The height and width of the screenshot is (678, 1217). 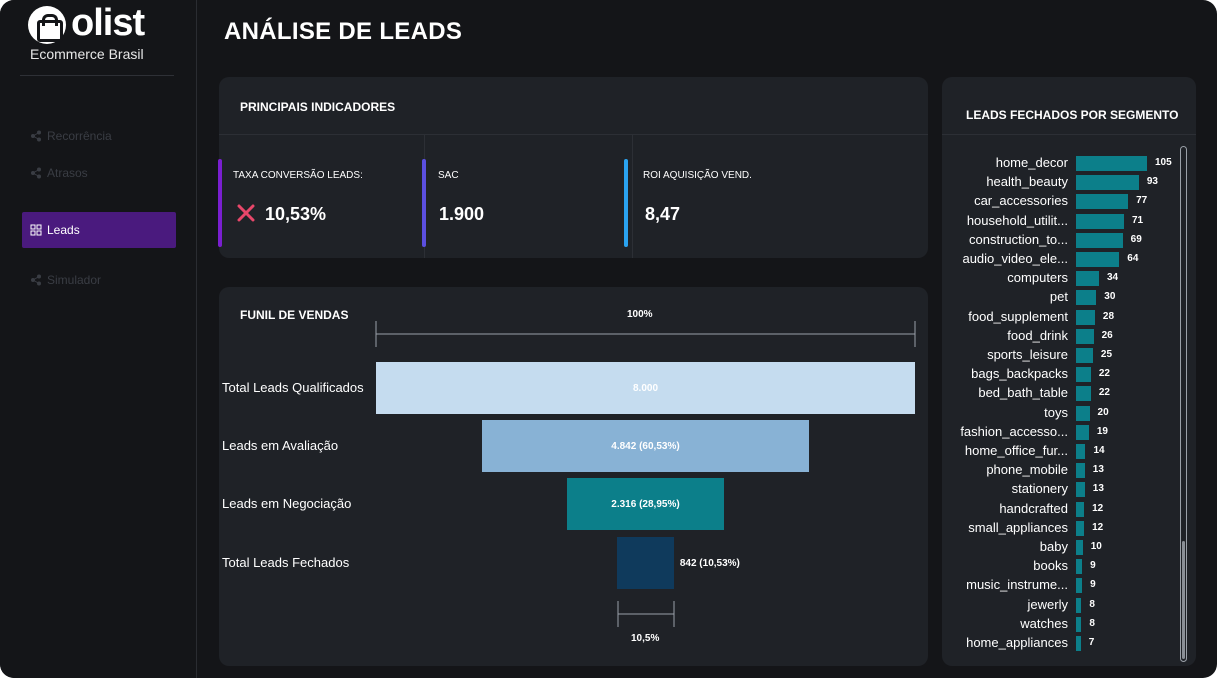 What do you see at coordinates (1163, 162) in the screenshot?
I see `segment-value: 105` at bounding box center [1163, 162].